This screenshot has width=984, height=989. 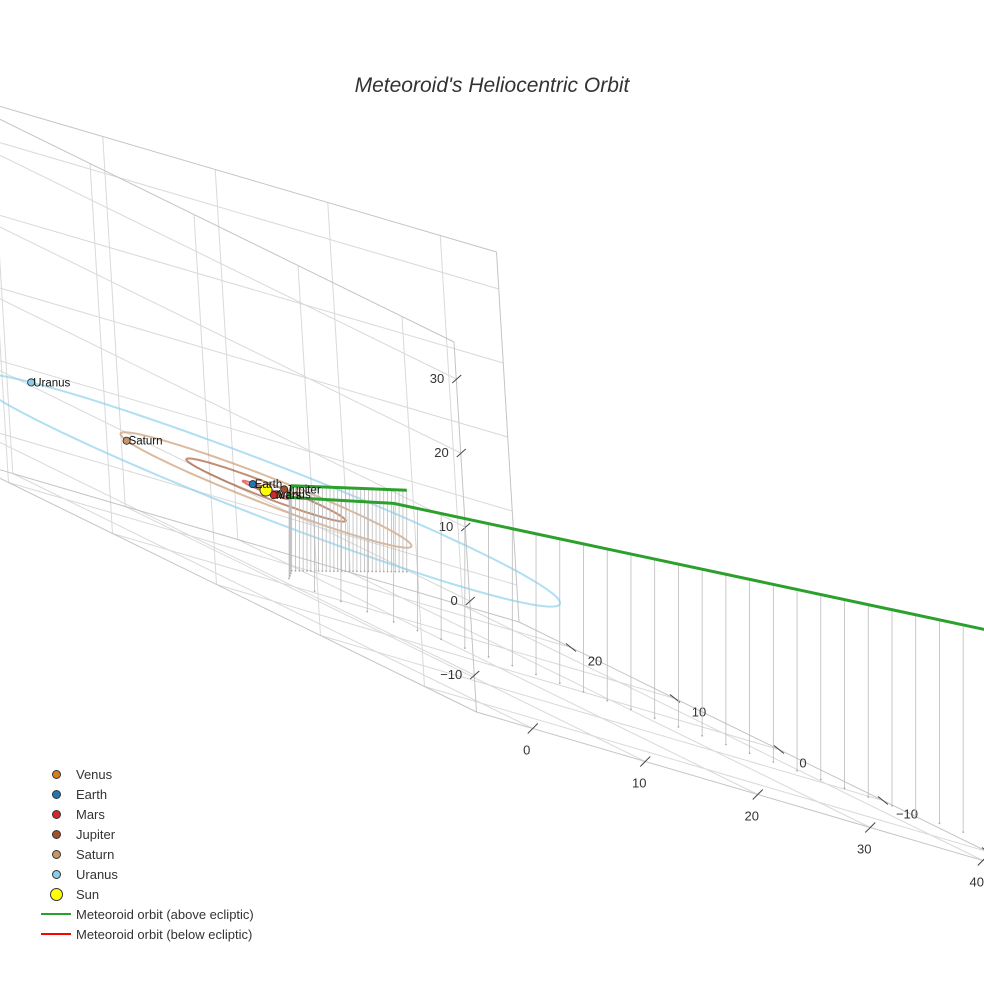 I want to click on legend-label: Sun, so click(x=87, y=894).